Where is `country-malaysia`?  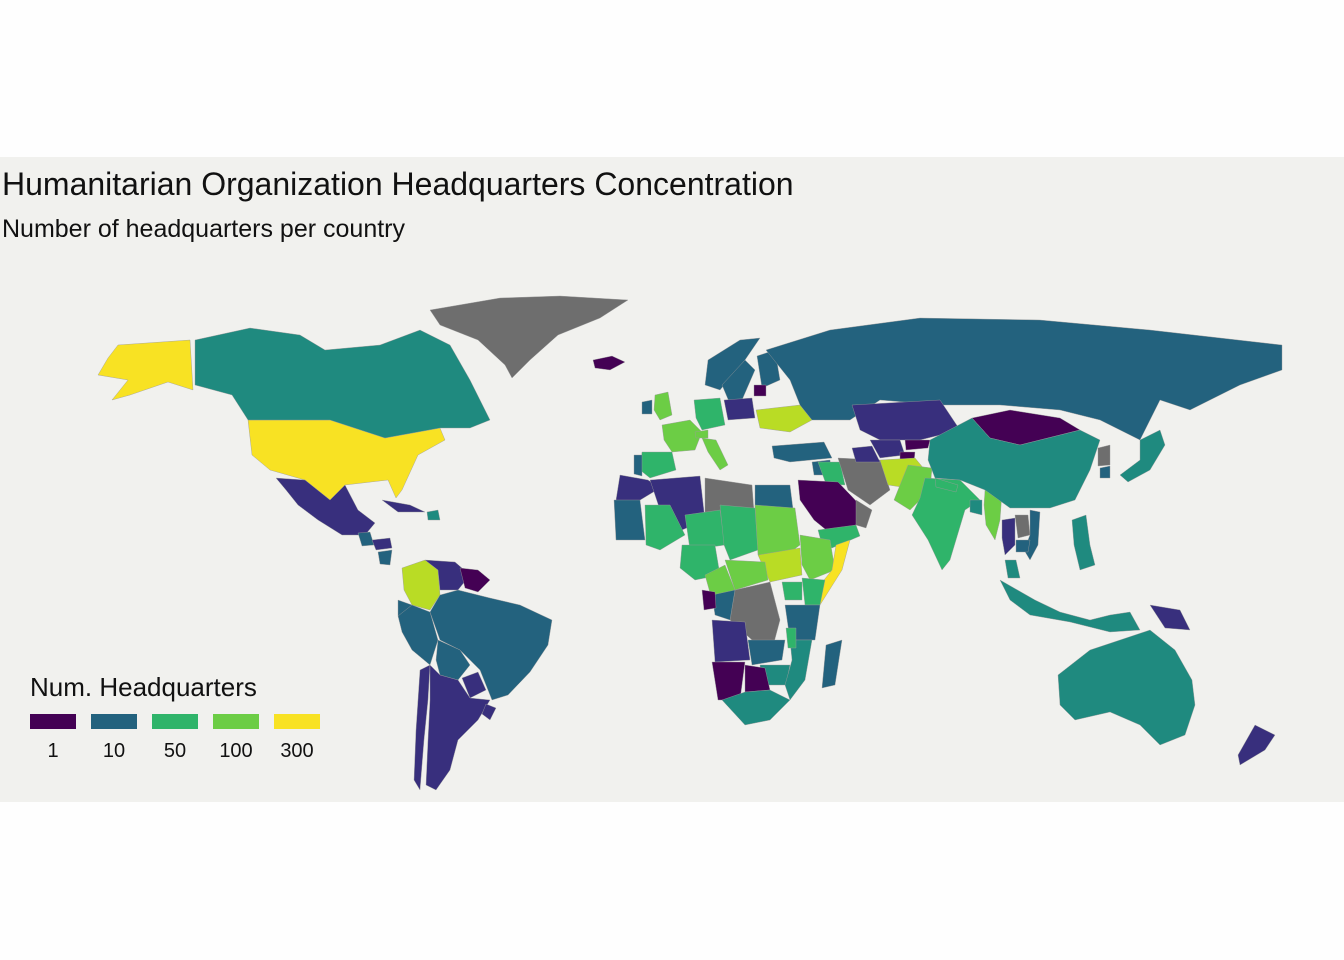
country-malaysia is located at coordinates (1012, 569).